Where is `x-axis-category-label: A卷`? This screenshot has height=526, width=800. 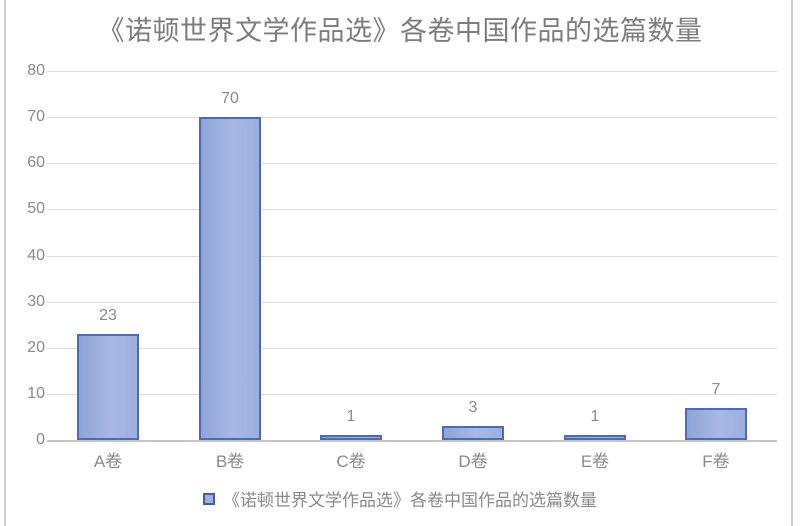
x-axis-category-label: A卷 is located at coordinates (108, 461).